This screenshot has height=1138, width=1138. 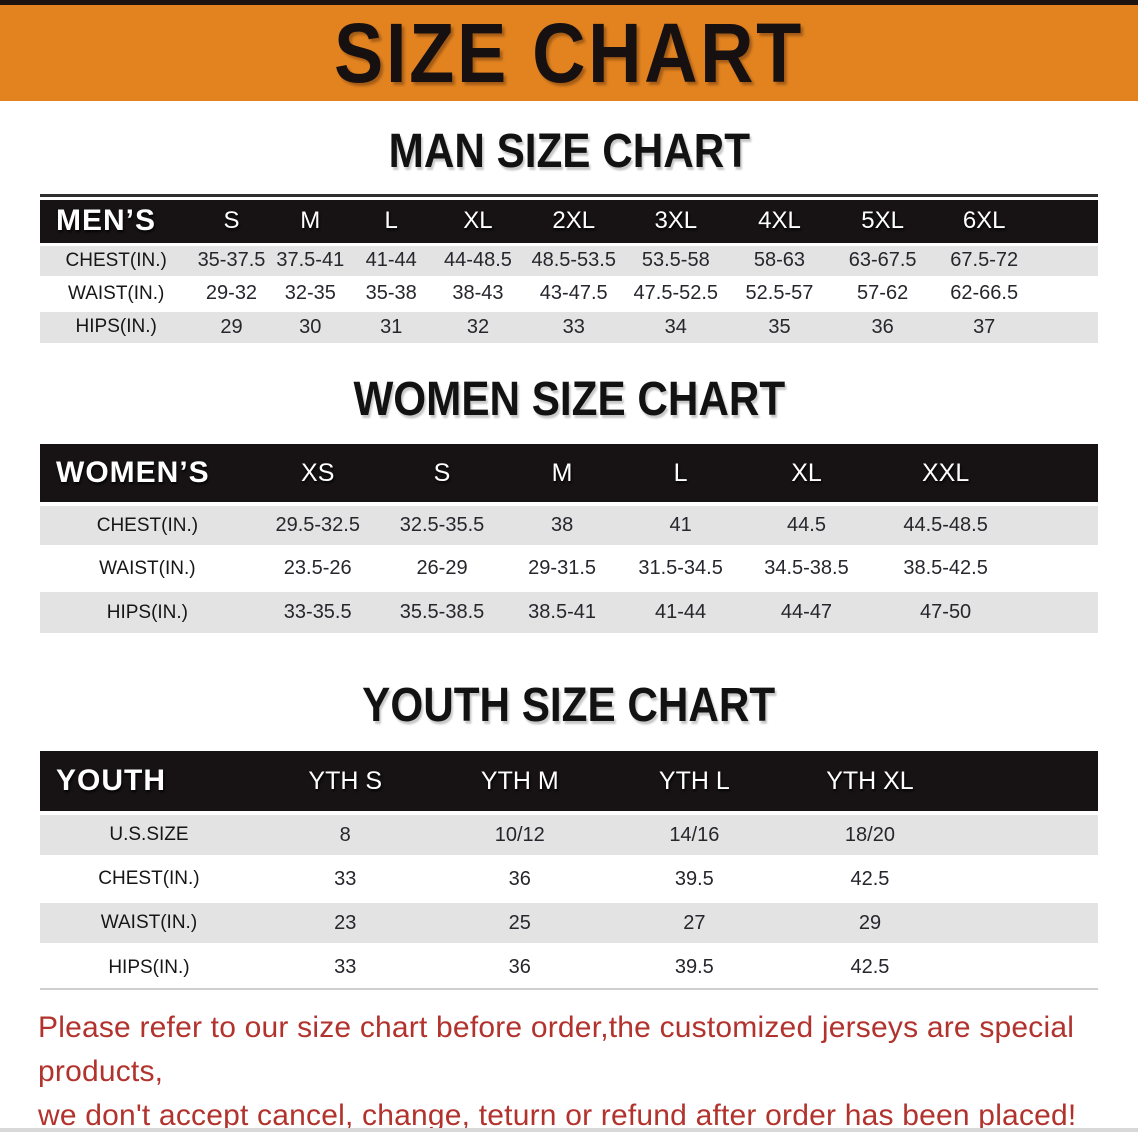 What do you see at coordinates (345, 782) in the screenshot?
I see `size-column-header: YTH S` at bounding box center [345, 782].